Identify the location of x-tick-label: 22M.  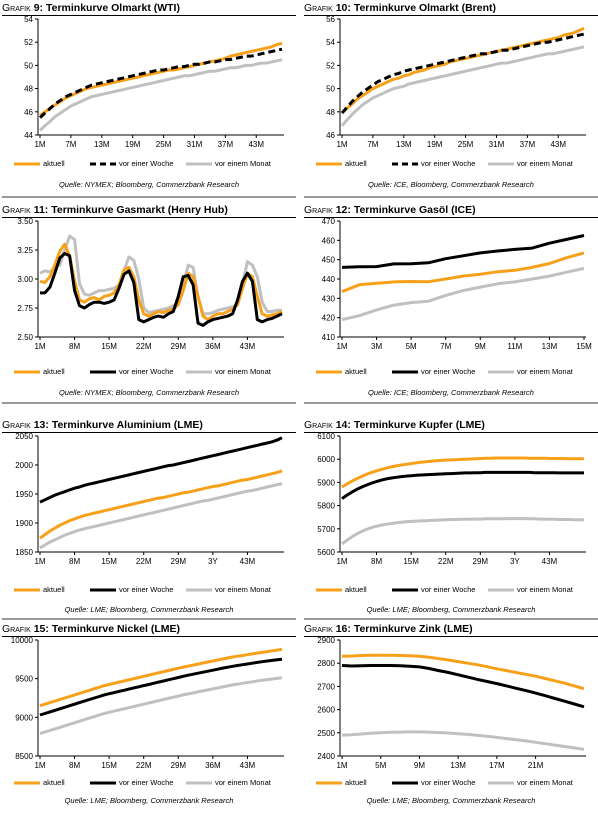
(144, 561).